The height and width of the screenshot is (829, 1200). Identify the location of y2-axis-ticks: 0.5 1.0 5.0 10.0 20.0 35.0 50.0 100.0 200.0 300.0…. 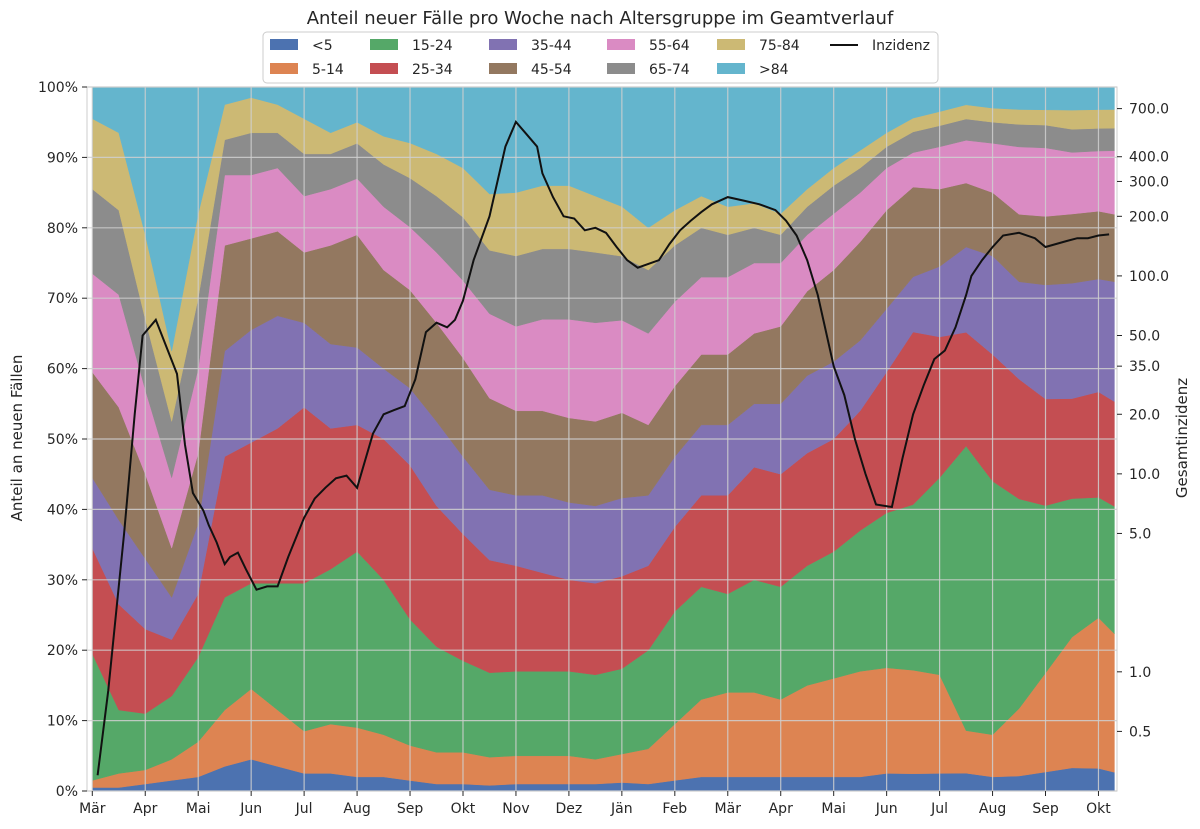
(1143, 421).